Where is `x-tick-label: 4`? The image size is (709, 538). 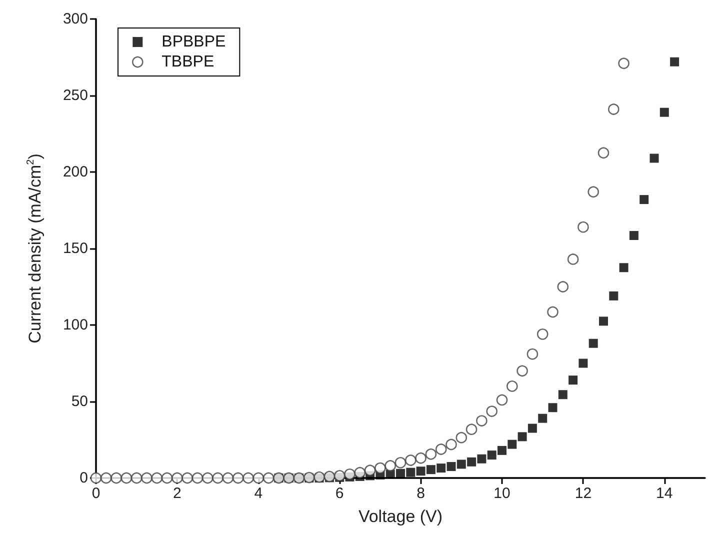 x-tick-label: 4 is located at coordinates (258, 493).